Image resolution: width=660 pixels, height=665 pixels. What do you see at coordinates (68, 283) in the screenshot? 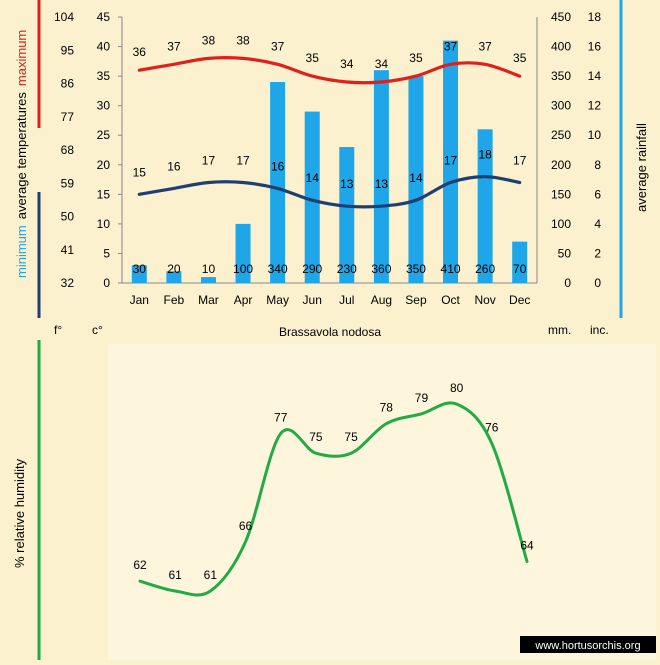
I see `fahrenheit-tick: 32` at bounding box center [68, 283].